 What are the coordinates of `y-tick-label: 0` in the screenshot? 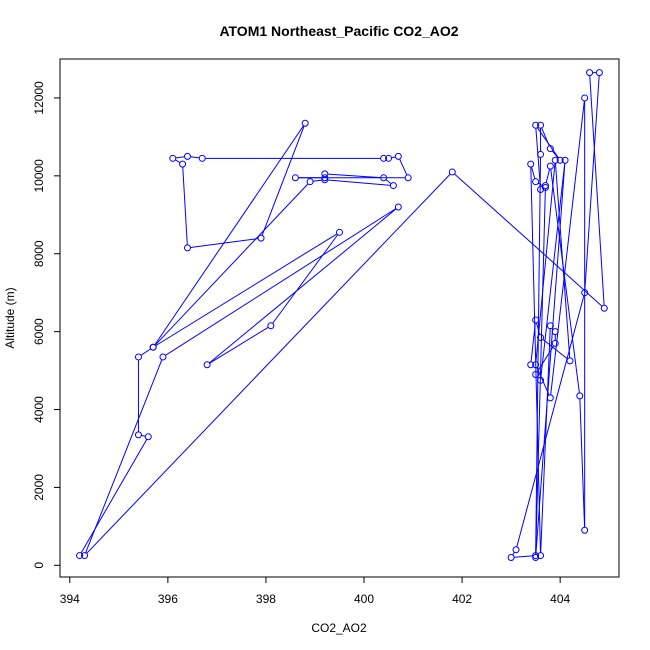 It's located at (39, 565).